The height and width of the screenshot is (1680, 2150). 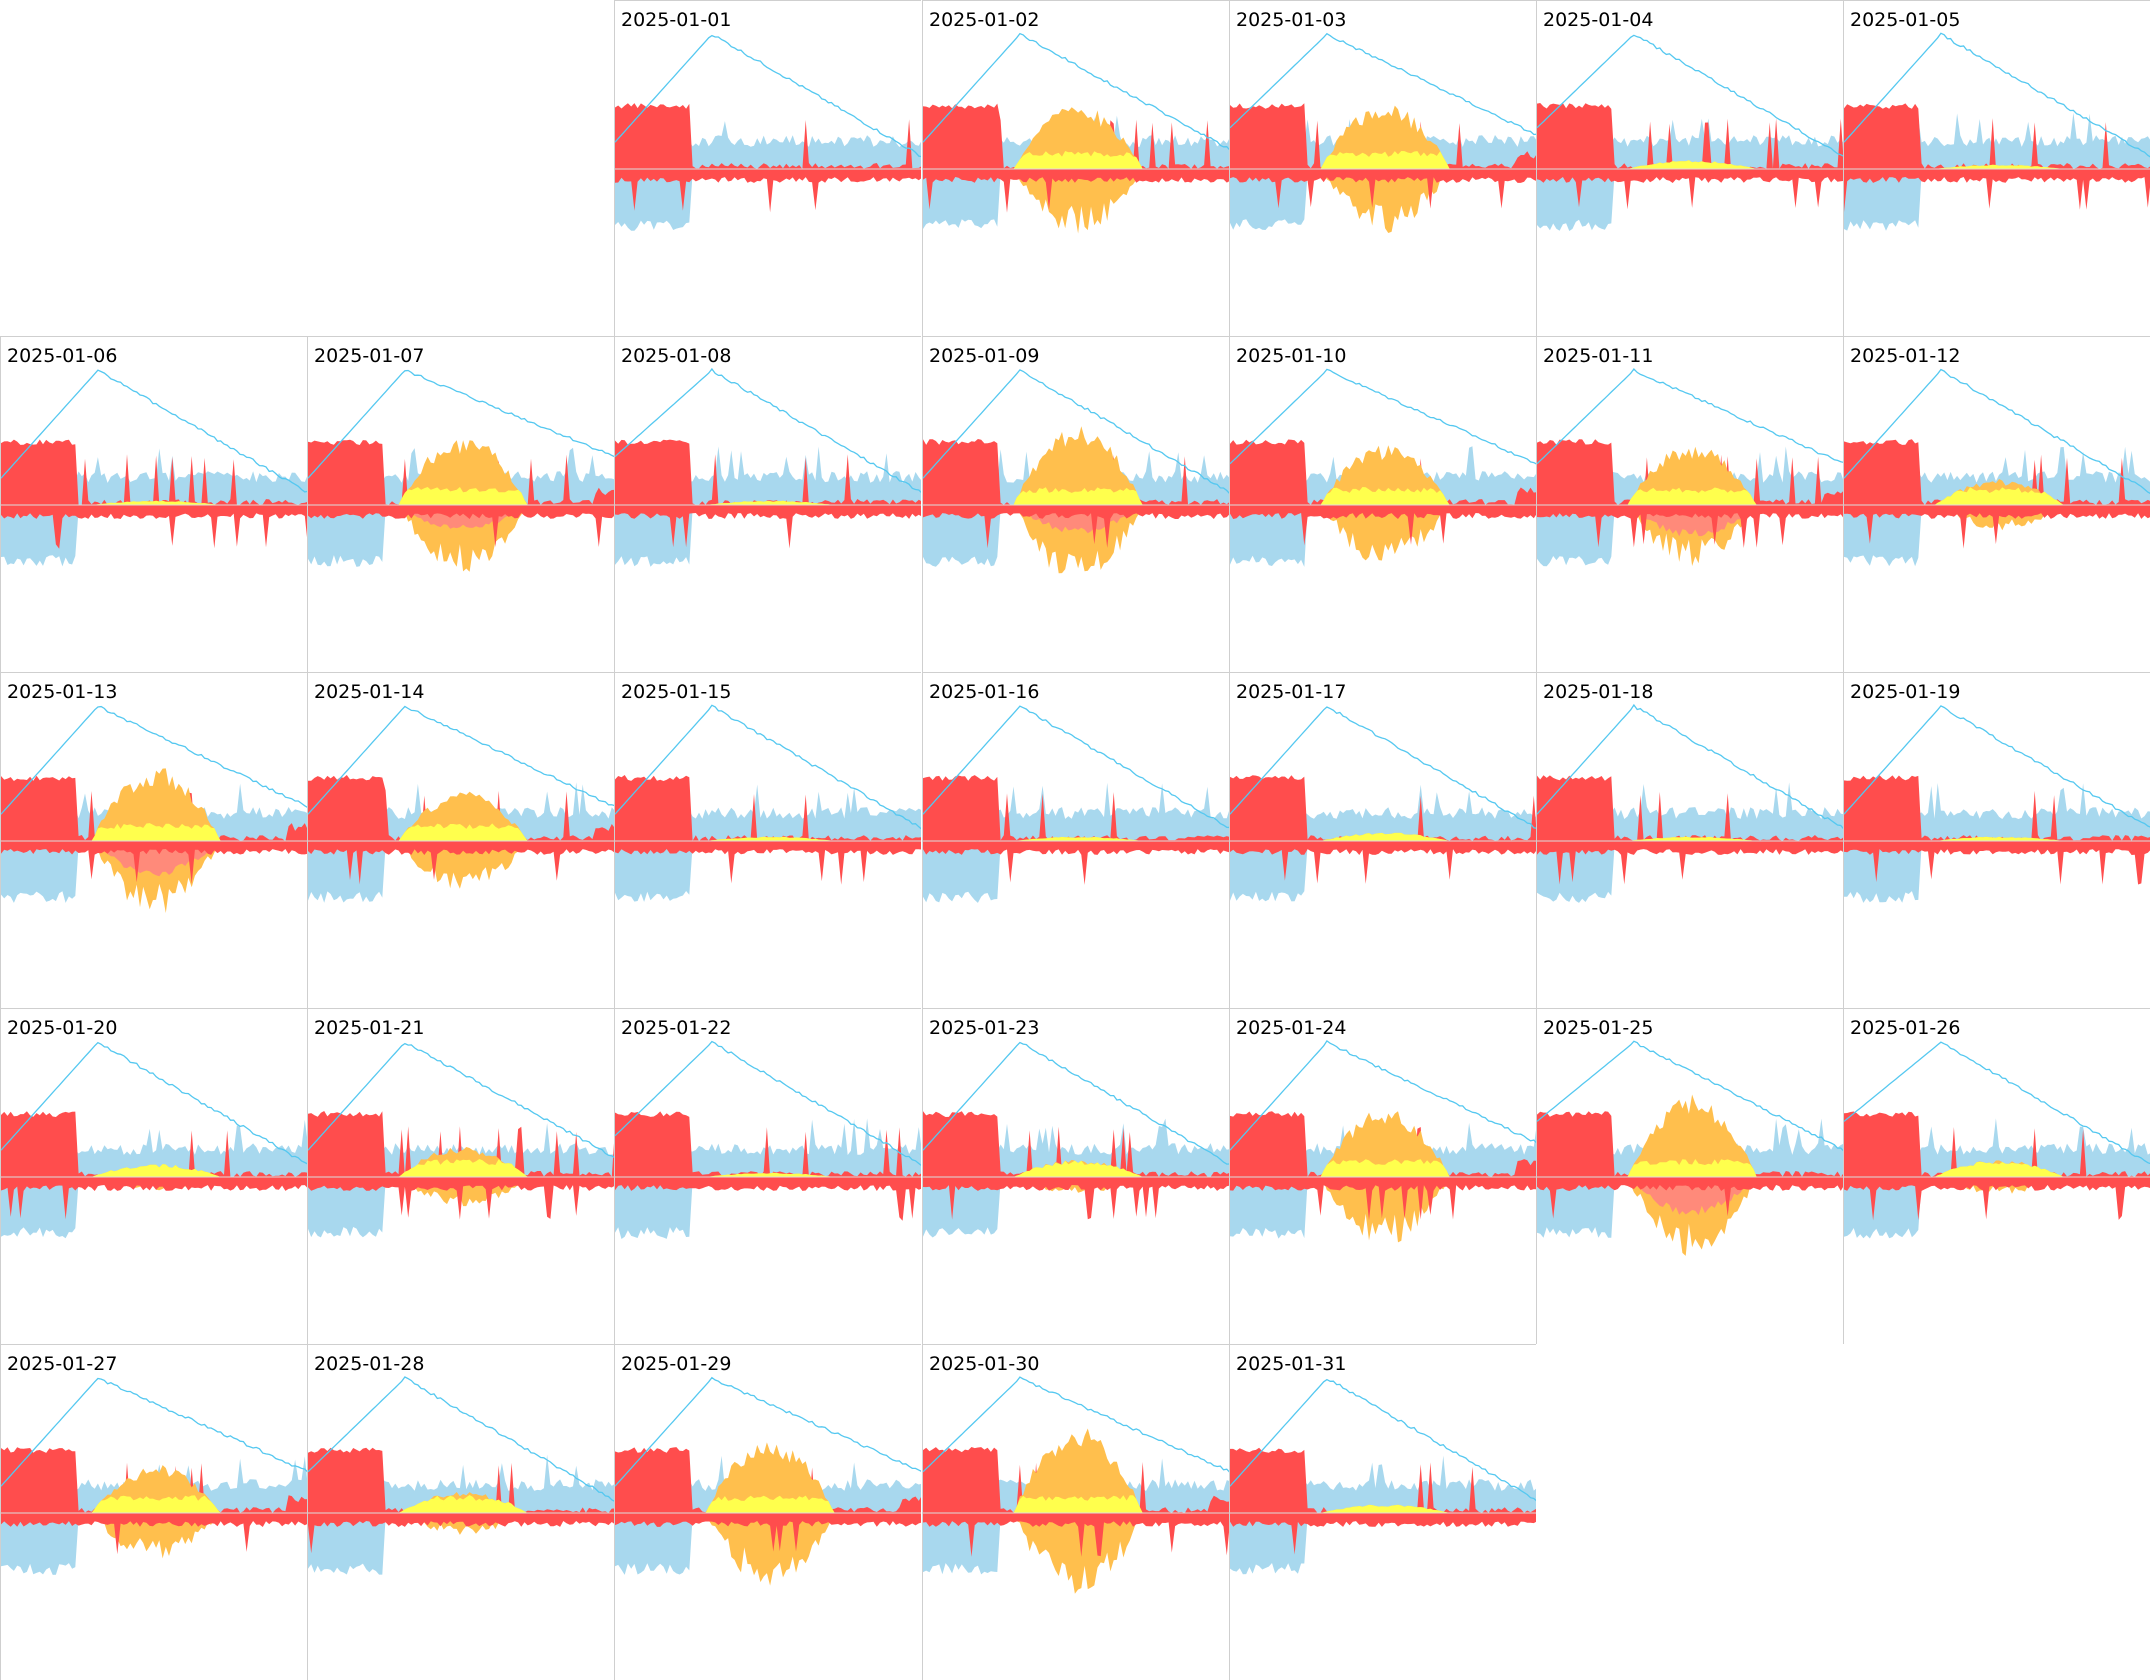 What do you see at coordinates (369, 1028) in the screenshot?
I see `day-label: 2025-01-21` at bounding box center [369, 1028].